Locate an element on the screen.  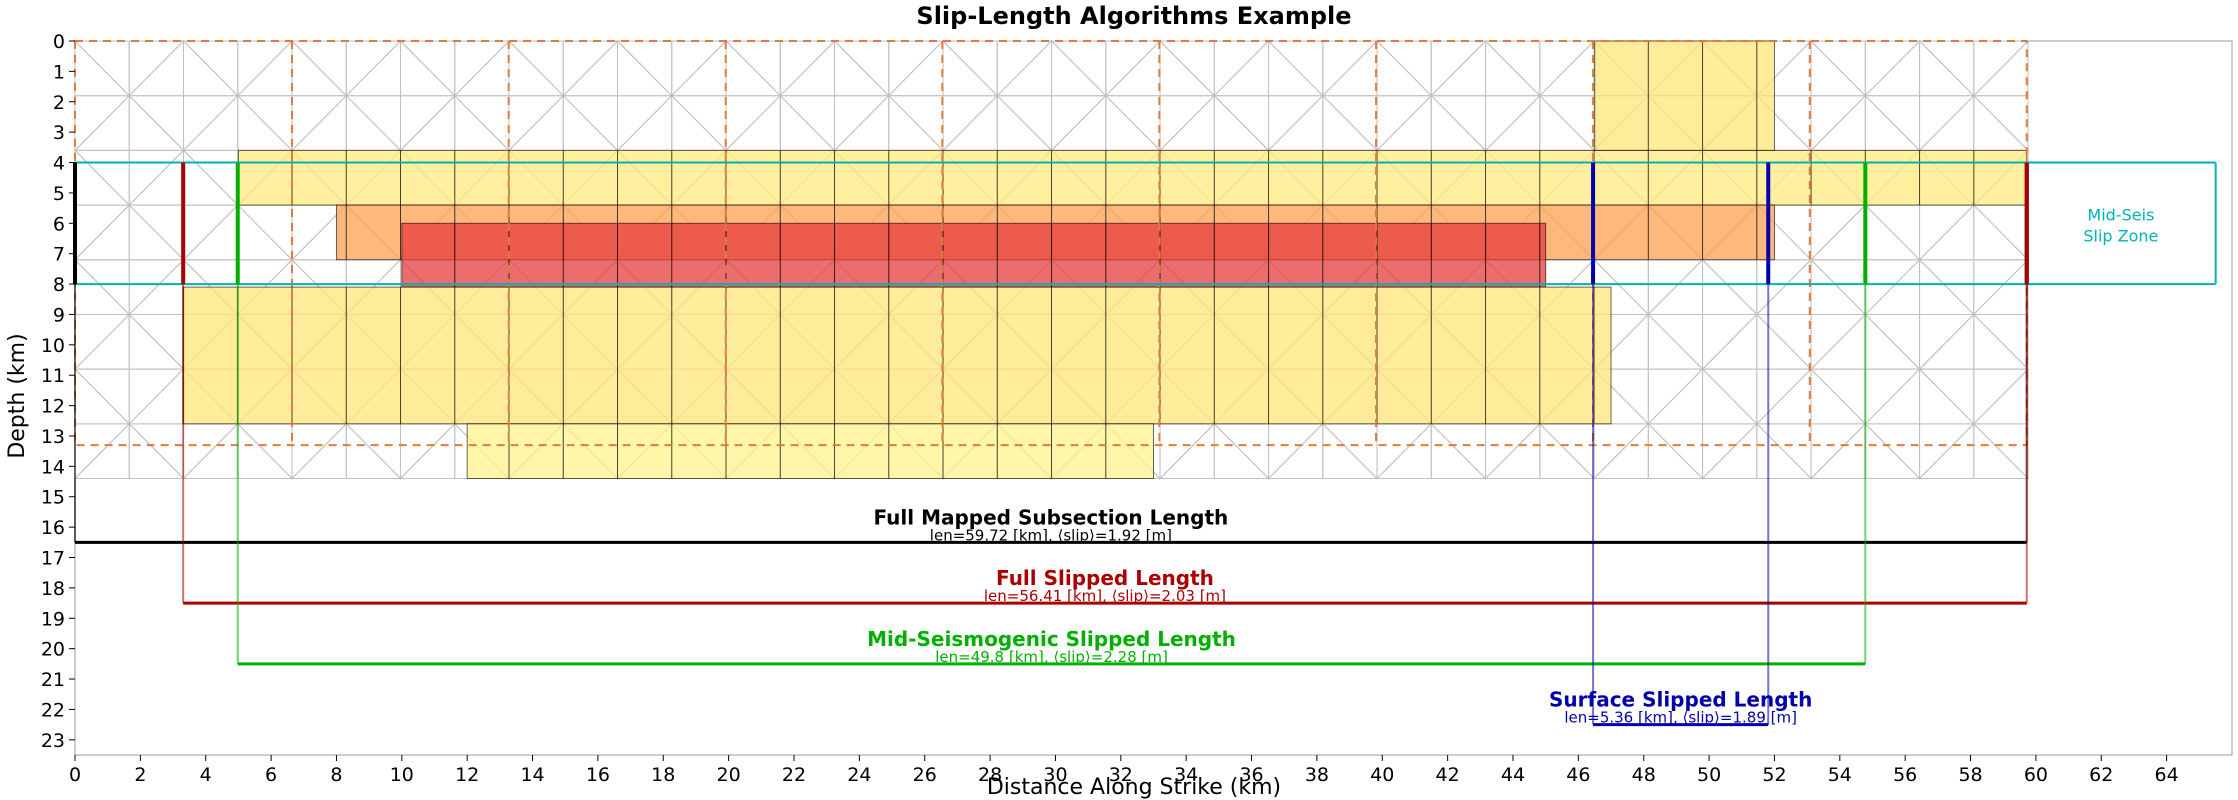
x-tick-label: 16 is located at coordinates (598, 775).